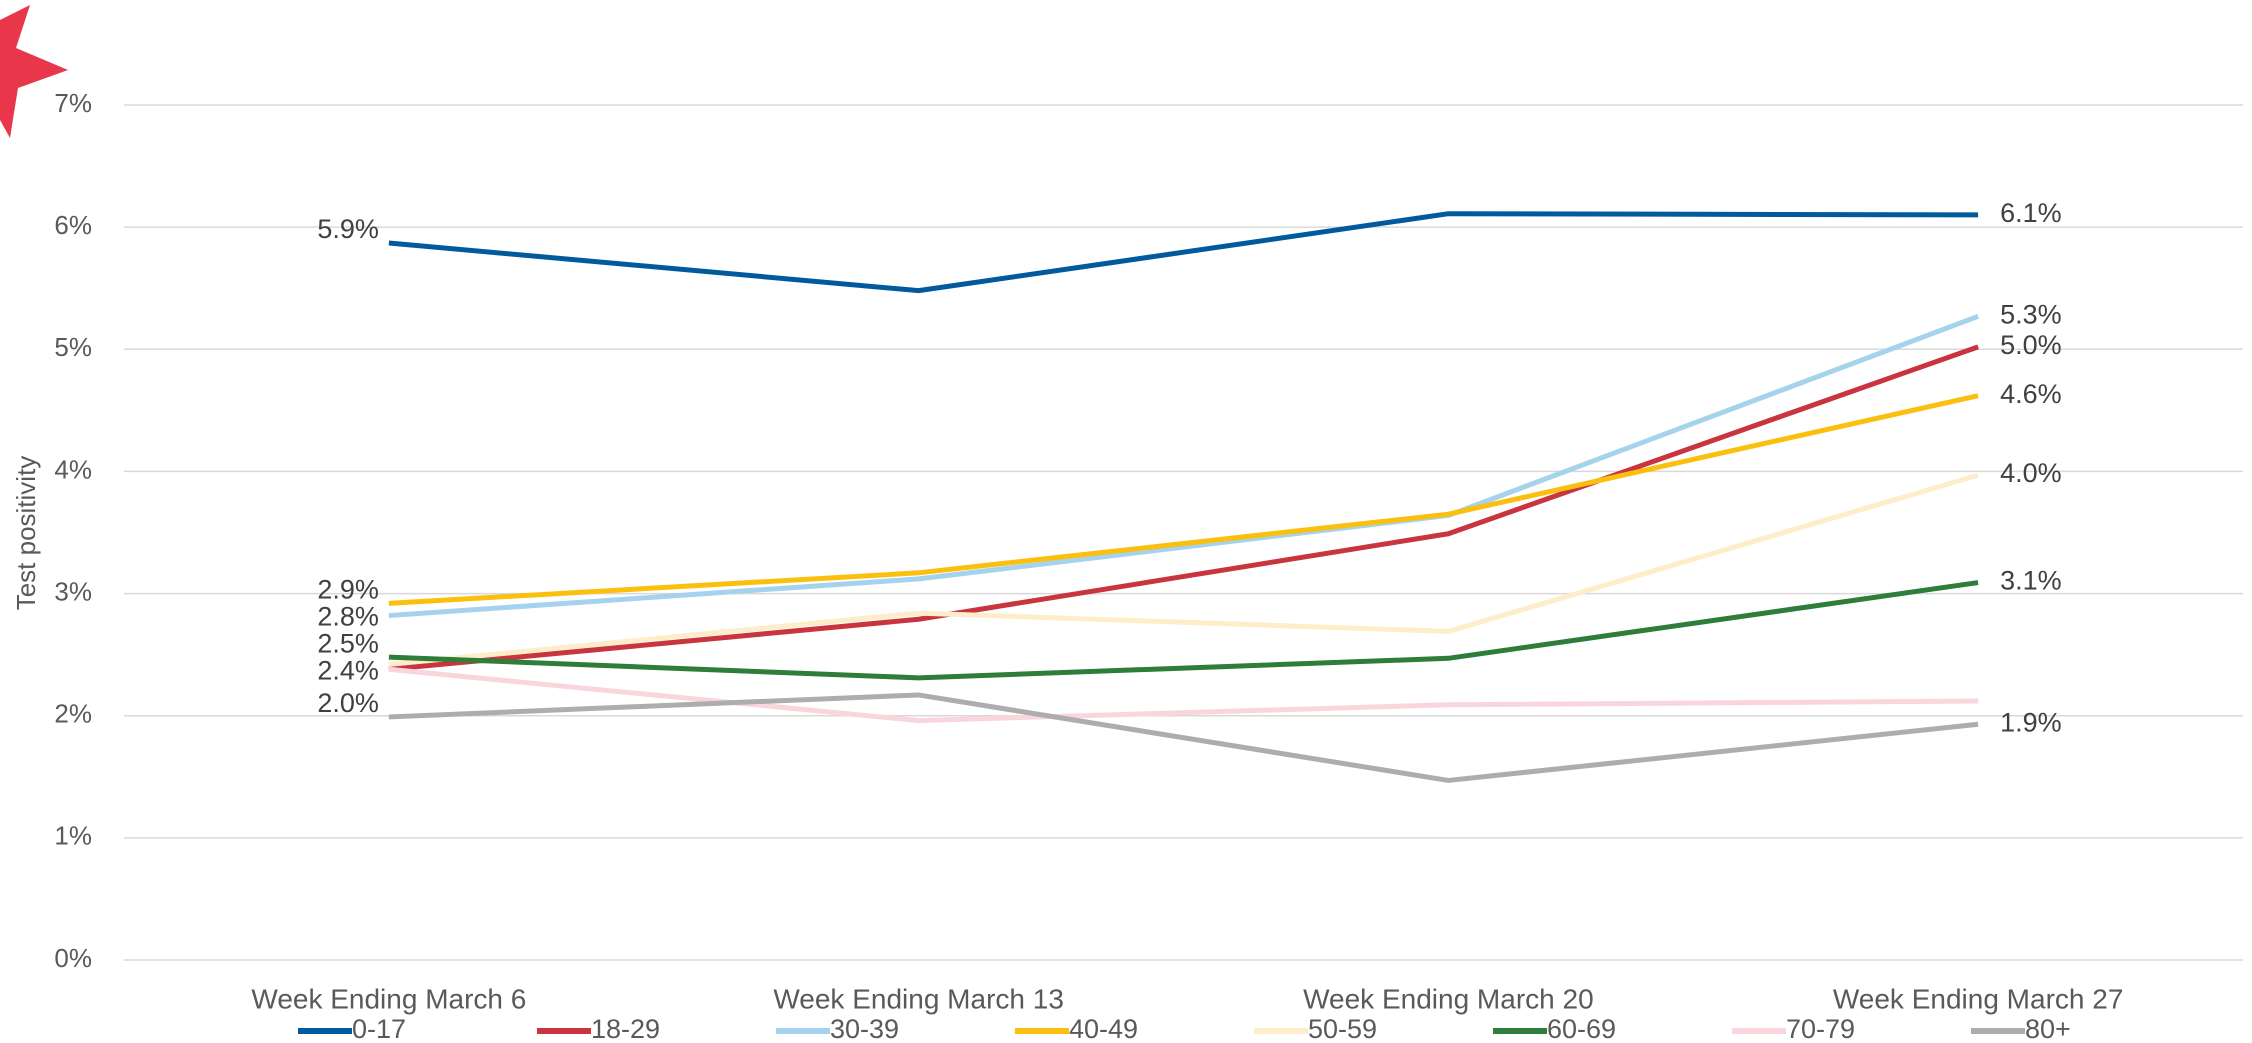 The height and width of the screenshot is (1043, 2252). Describe the element at coordinates (348, 229) in the screenshot. I see `data-label: 5.9%` at that location.